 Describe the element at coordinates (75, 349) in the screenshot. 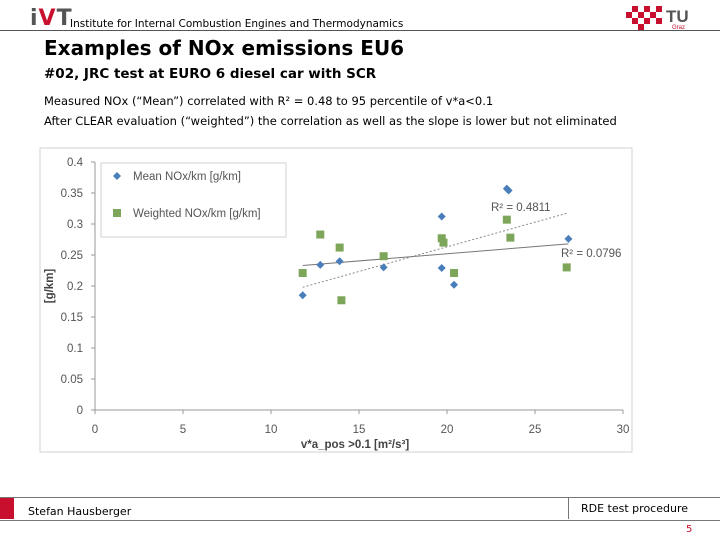

I see `y-tick-label: 0.1` at that location.